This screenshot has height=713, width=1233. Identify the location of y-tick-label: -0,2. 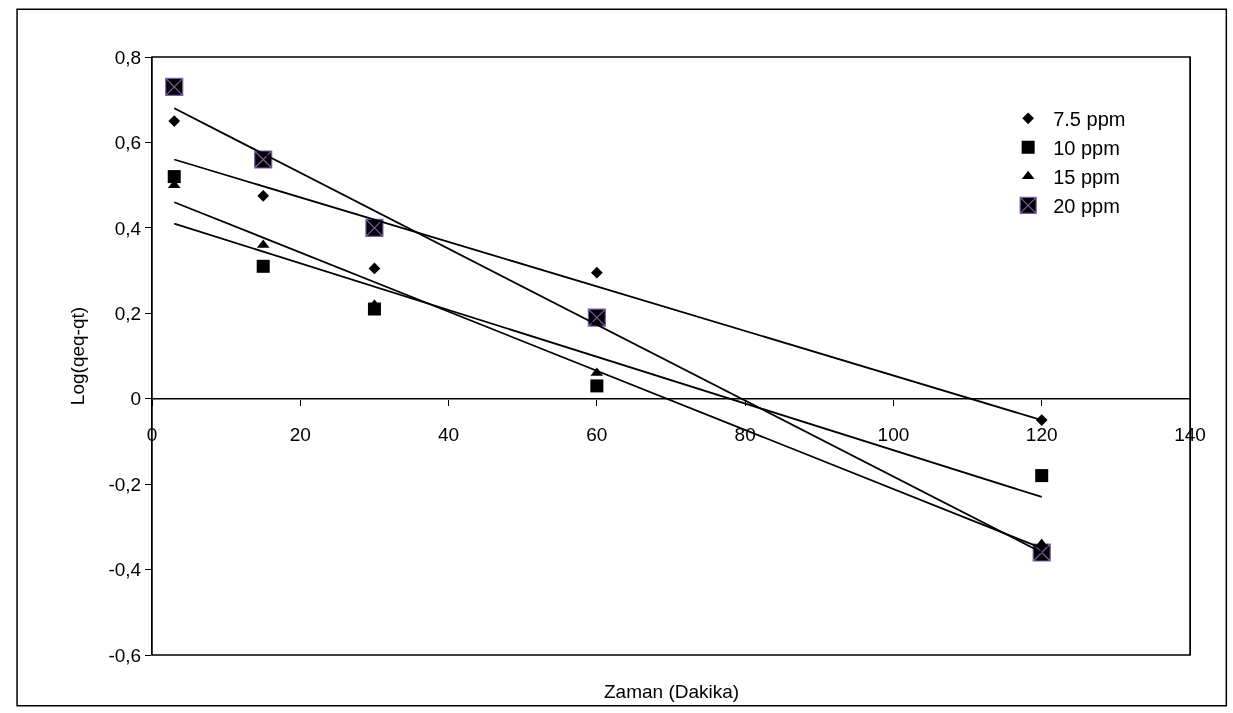
(125, 484).